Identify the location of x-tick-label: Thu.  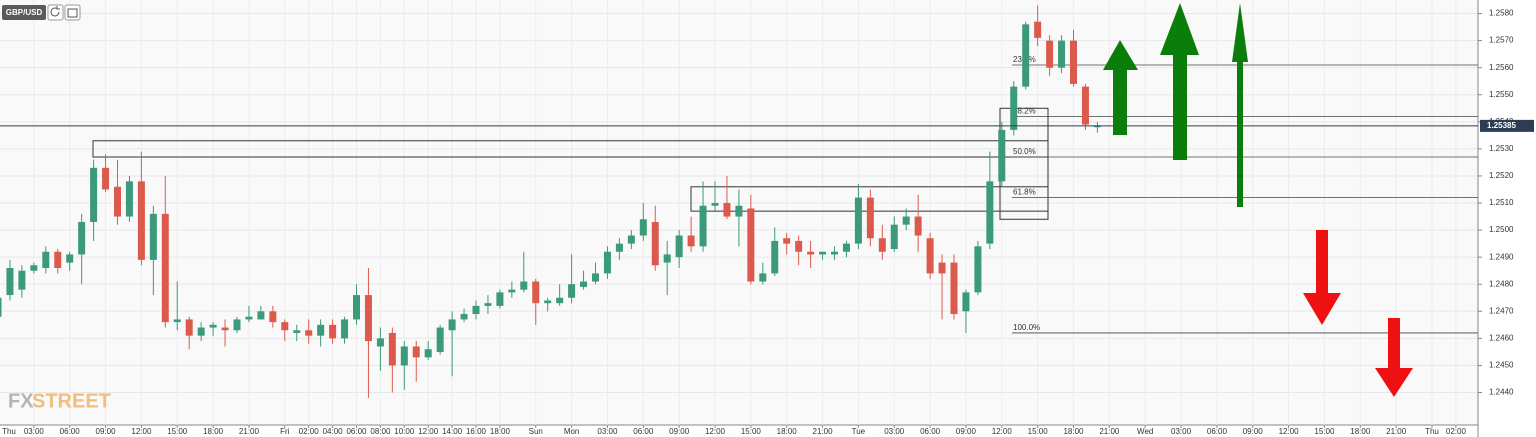
(9, 431).